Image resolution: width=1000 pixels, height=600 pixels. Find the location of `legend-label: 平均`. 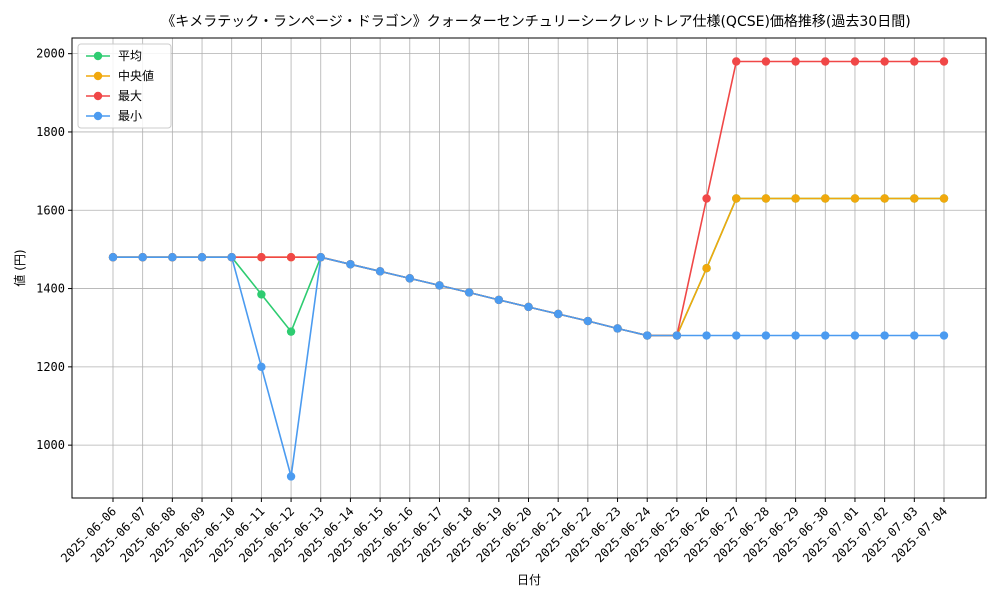

legend-label: 平均 is located at coordinates (130, 56).